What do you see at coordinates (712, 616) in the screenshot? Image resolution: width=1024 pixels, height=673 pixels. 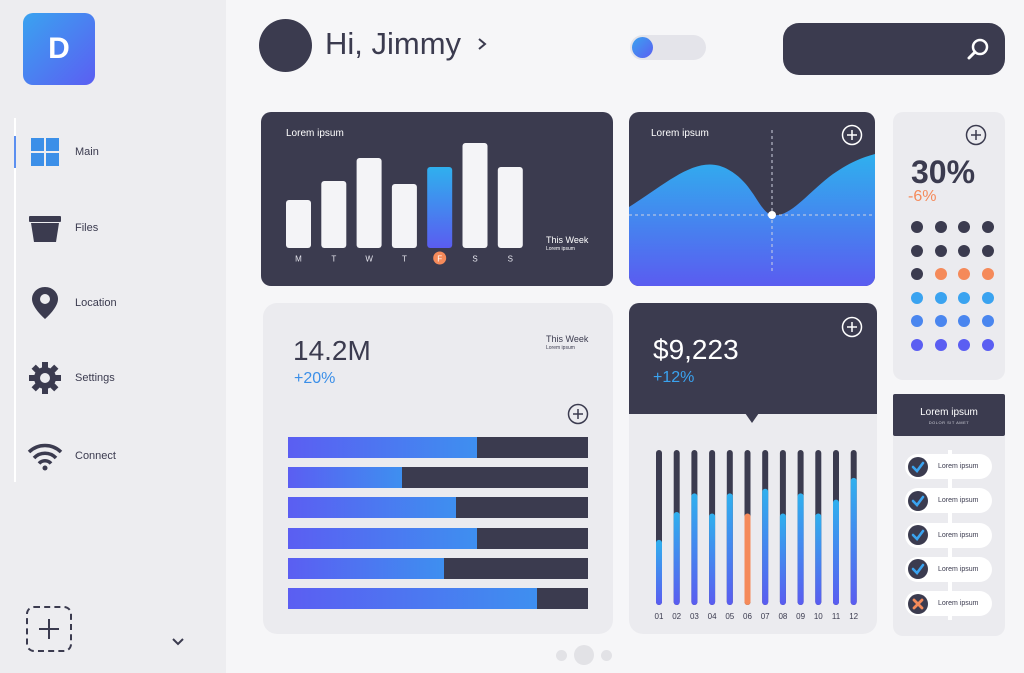 I see `monthly-tick-label: 04` at bounding box center [712, 616].